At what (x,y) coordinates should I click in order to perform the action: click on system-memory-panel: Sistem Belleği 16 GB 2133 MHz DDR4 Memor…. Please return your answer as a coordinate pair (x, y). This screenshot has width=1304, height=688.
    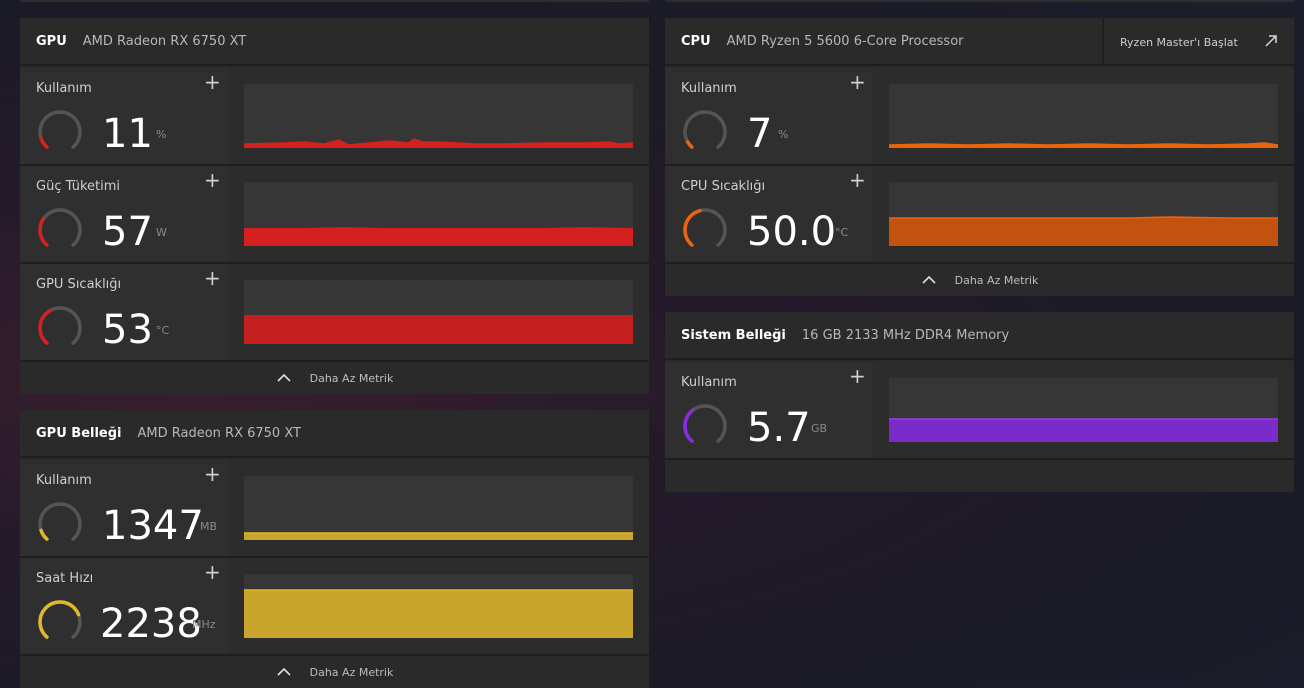
    Looking at the image, I should click on (979, 402).